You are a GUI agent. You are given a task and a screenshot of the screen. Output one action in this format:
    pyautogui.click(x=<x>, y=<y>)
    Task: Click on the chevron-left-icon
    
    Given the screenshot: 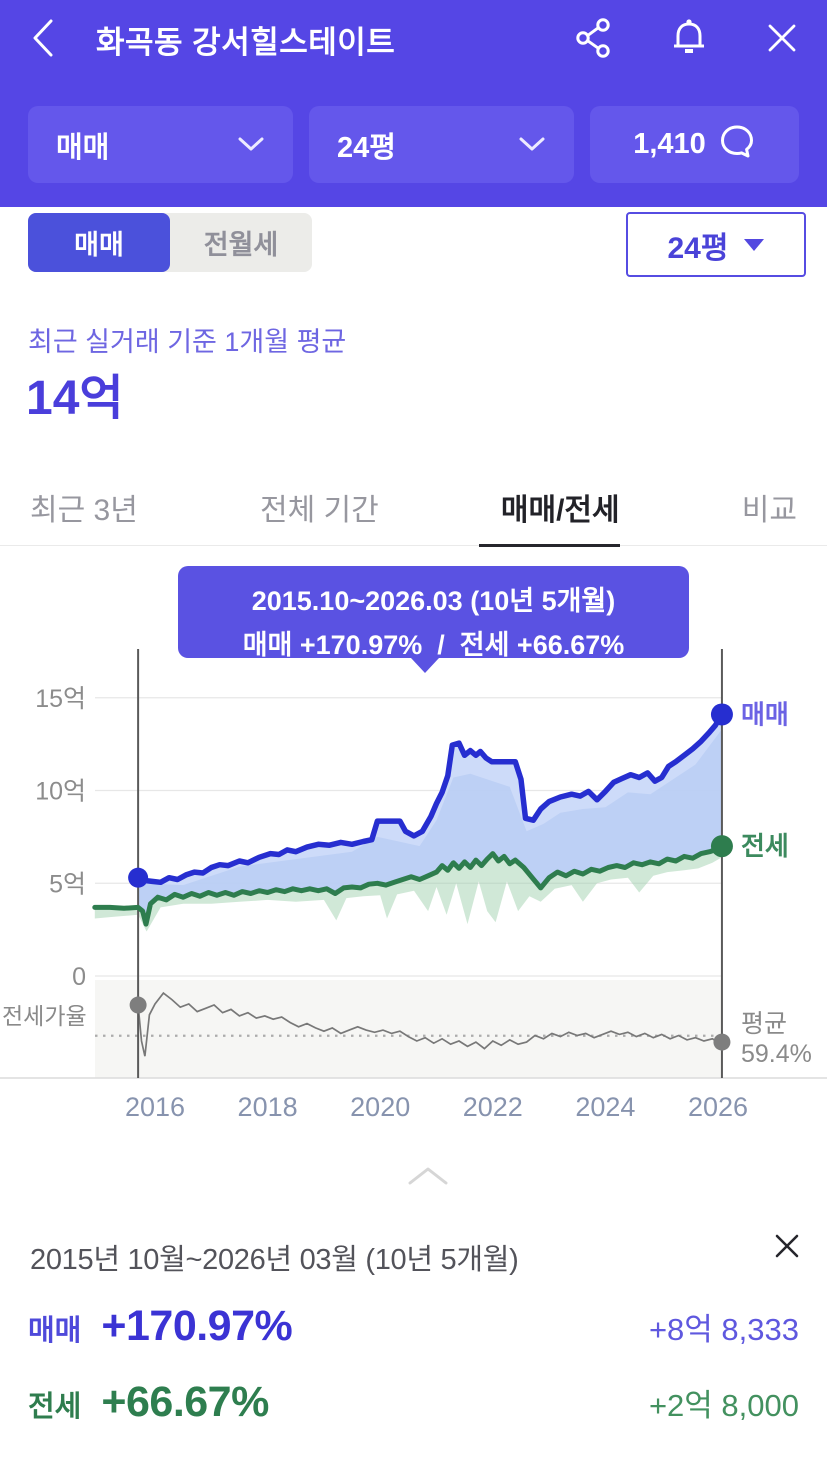 What is the action you would take?
    pyautogui.click(x=43, y=39)
    